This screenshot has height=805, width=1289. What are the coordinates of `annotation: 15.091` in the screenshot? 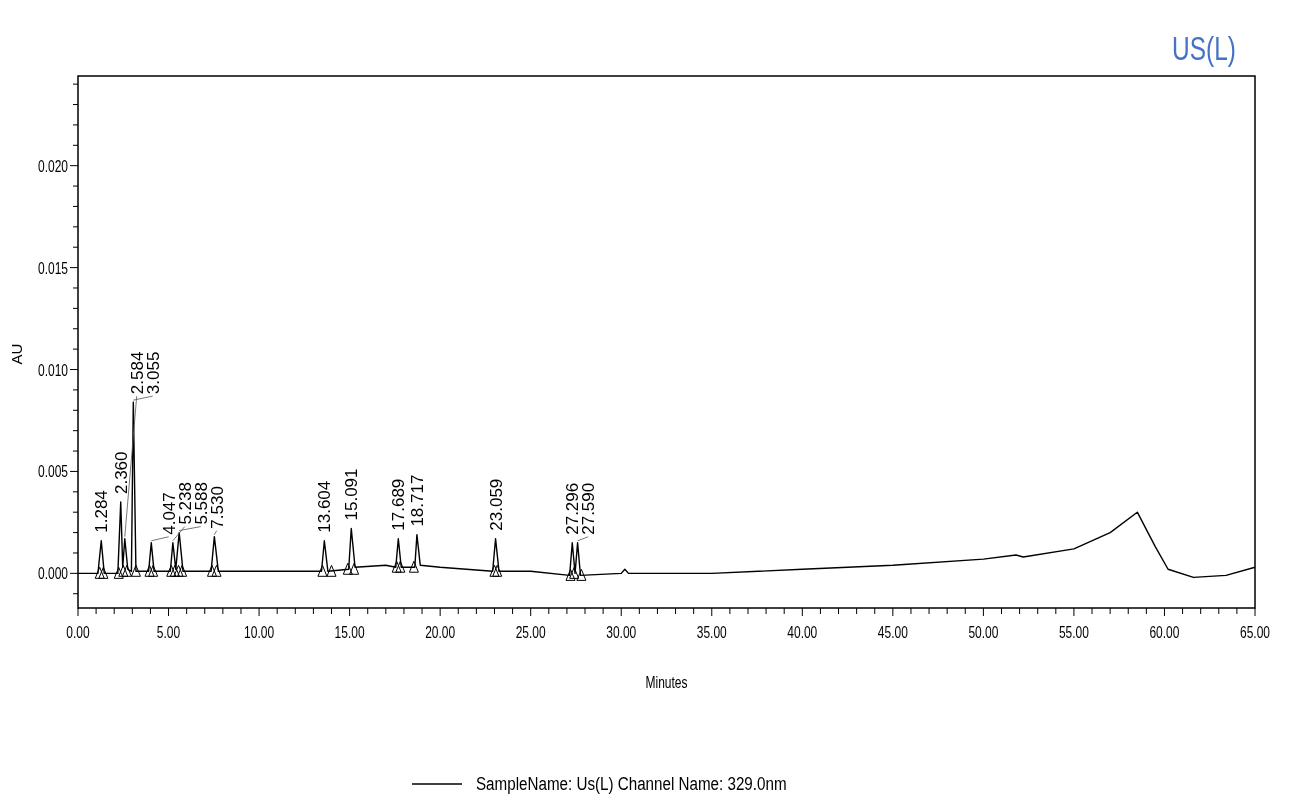 It's located at (352, 494).